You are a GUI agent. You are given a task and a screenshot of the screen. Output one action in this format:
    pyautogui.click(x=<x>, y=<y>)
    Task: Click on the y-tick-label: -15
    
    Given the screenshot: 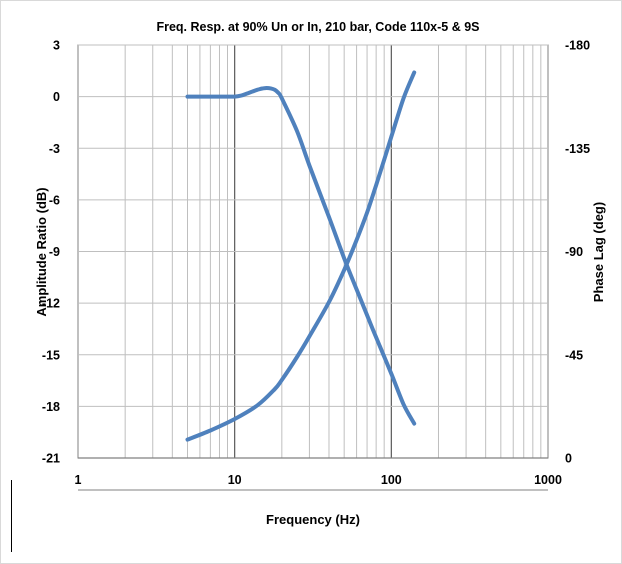 What is the action you would take?
    pyautogui.click(x=51, y=355)
    